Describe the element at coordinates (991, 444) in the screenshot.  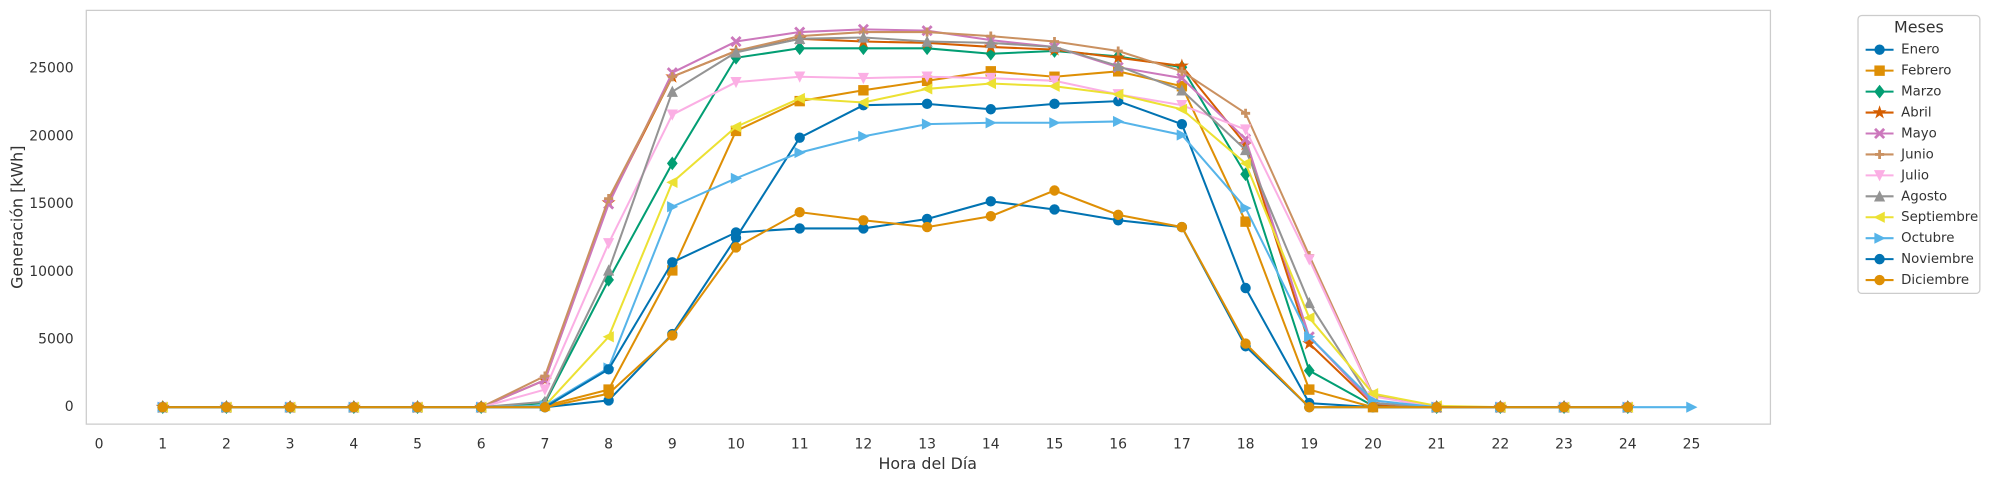
I see `x-tick-label: 14` at that location.